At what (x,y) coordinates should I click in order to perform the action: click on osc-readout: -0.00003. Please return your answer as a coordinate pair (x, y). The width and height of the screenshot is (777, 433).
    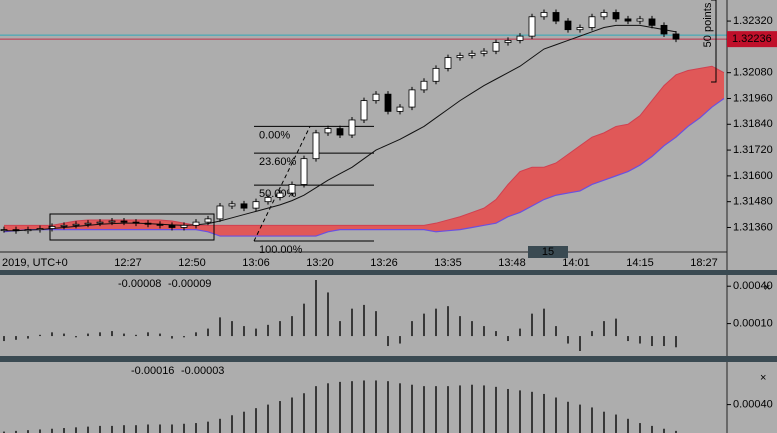
    Looking at the image, I should click on (202, 371).